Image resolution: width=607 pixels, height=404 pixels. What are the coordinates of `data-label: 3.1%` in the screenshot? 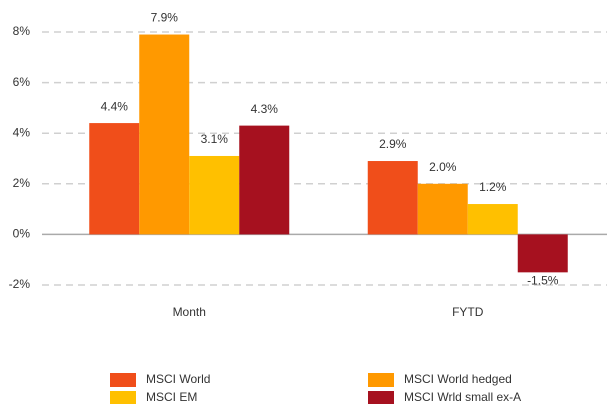 It's located at (215, 139).